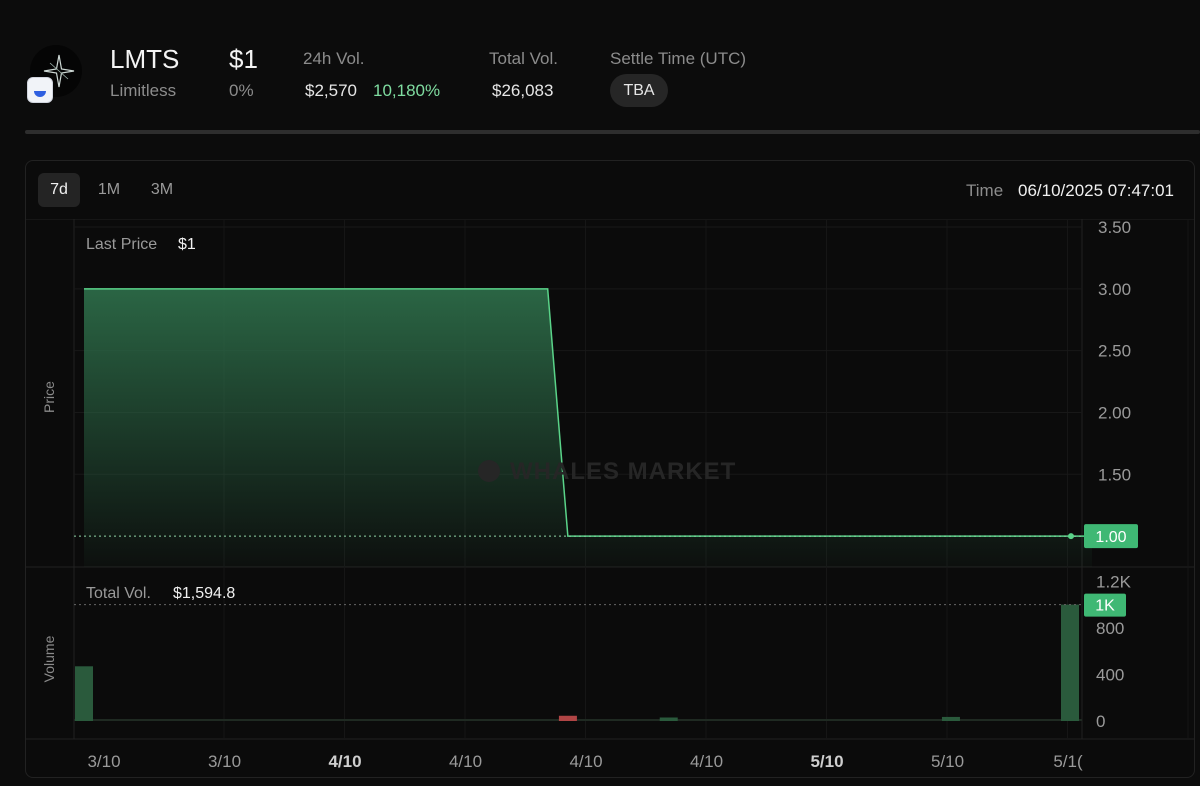 This screenshot has height=786, width=1200. I want to click on last-price-badge, so click(1111, 536).